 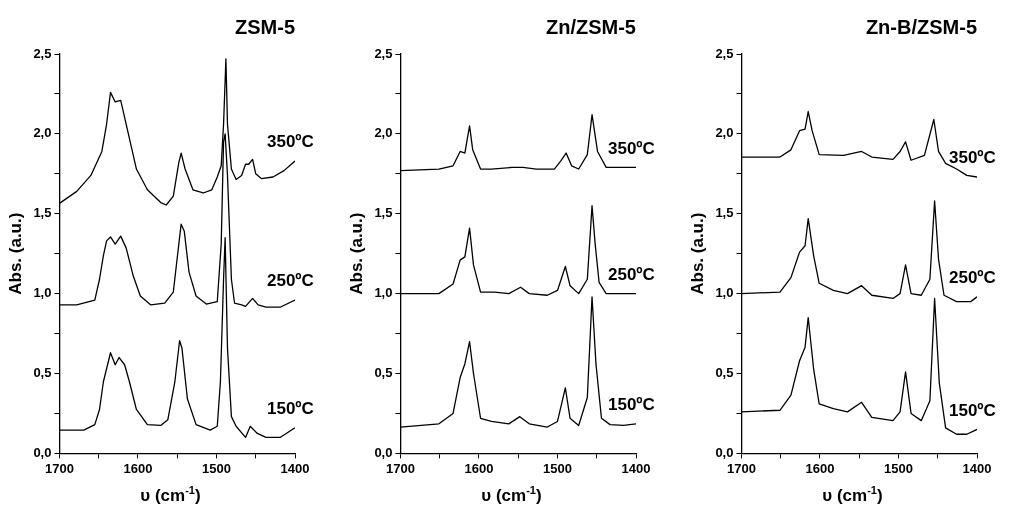 What do you see at coordinates (591, 26) in the screenshot?
I see `chart-title: Zn/ZSM-5` at bounding box center [591, 26].